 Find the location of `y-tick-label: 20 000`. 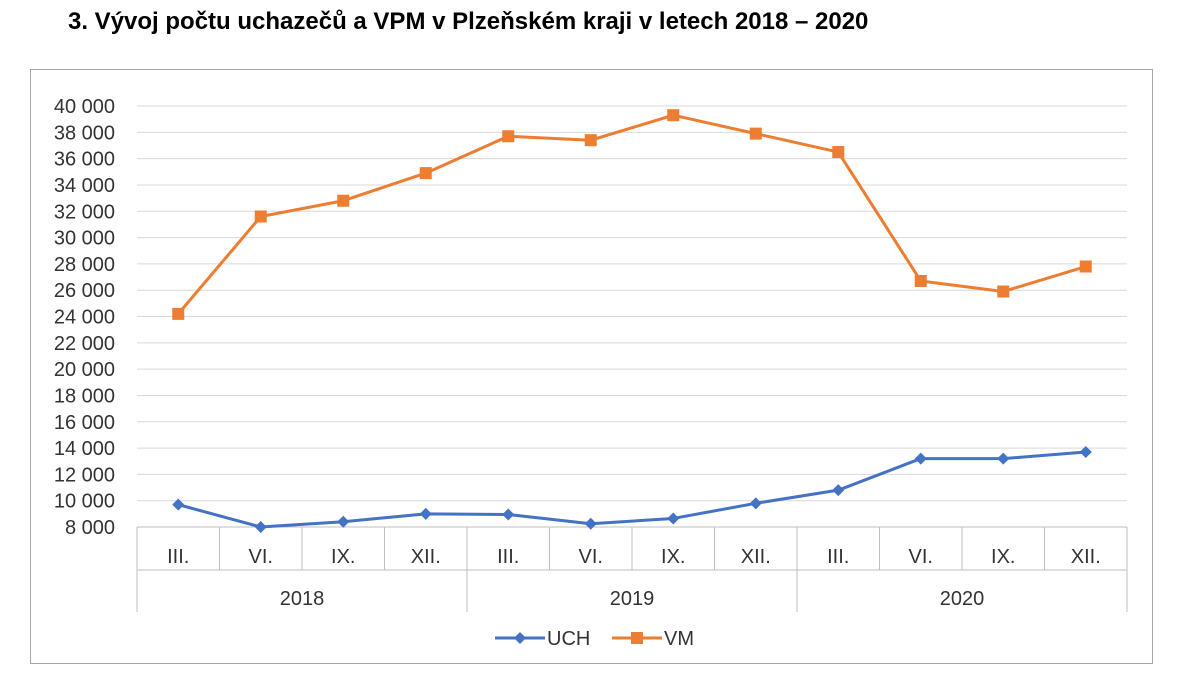

y-tick-label: 20 000 is located at coordinates (84, 370).